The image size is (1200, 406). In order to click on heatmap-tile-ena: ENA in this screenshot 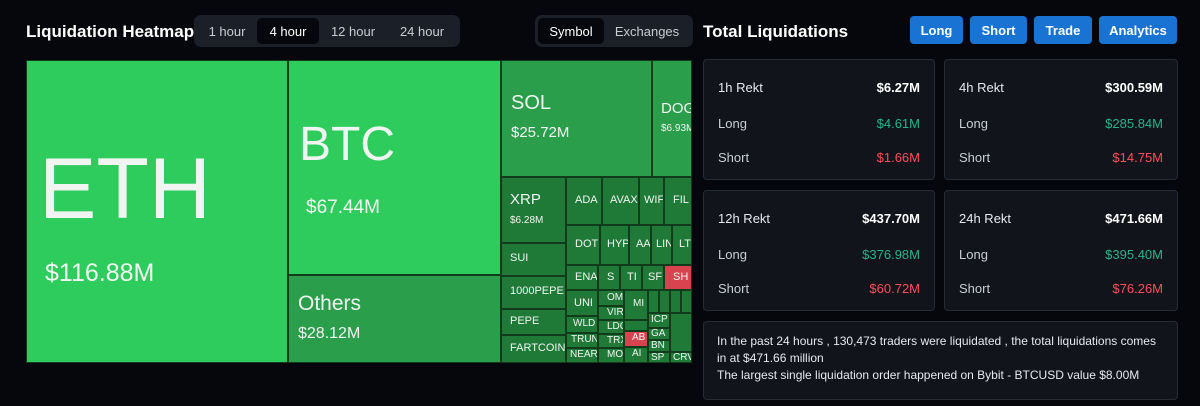, I will do `click(582, 277)`.